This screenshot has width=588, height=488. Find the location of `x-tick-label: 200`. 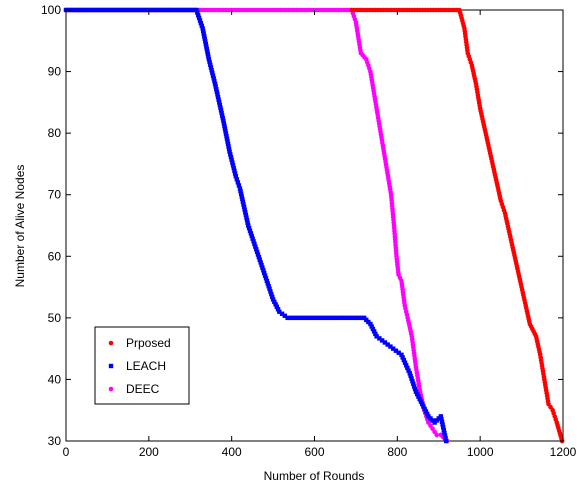

x-tick-label: 200 is located at coordinates (149, 452).